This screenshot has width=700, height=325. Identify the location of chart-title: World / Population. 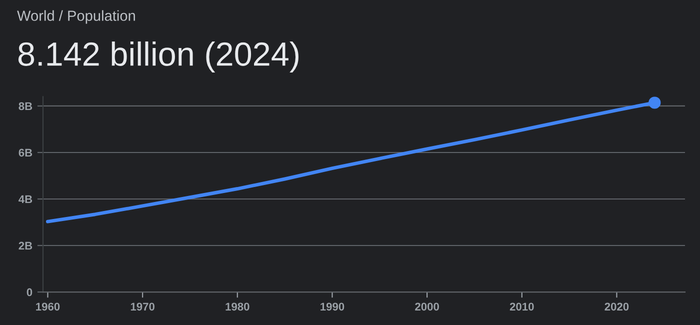
(76, 17).